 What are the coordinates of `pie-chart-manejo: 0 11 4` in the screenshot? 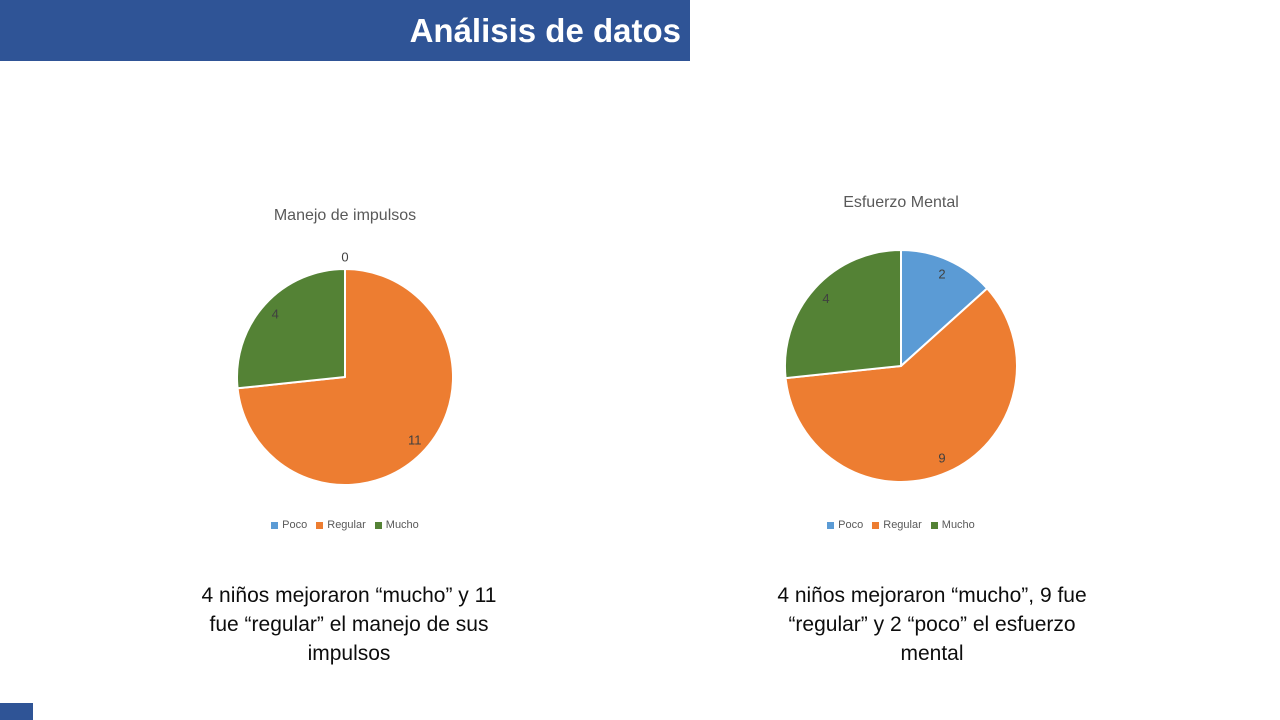 It's located at (345, 368).